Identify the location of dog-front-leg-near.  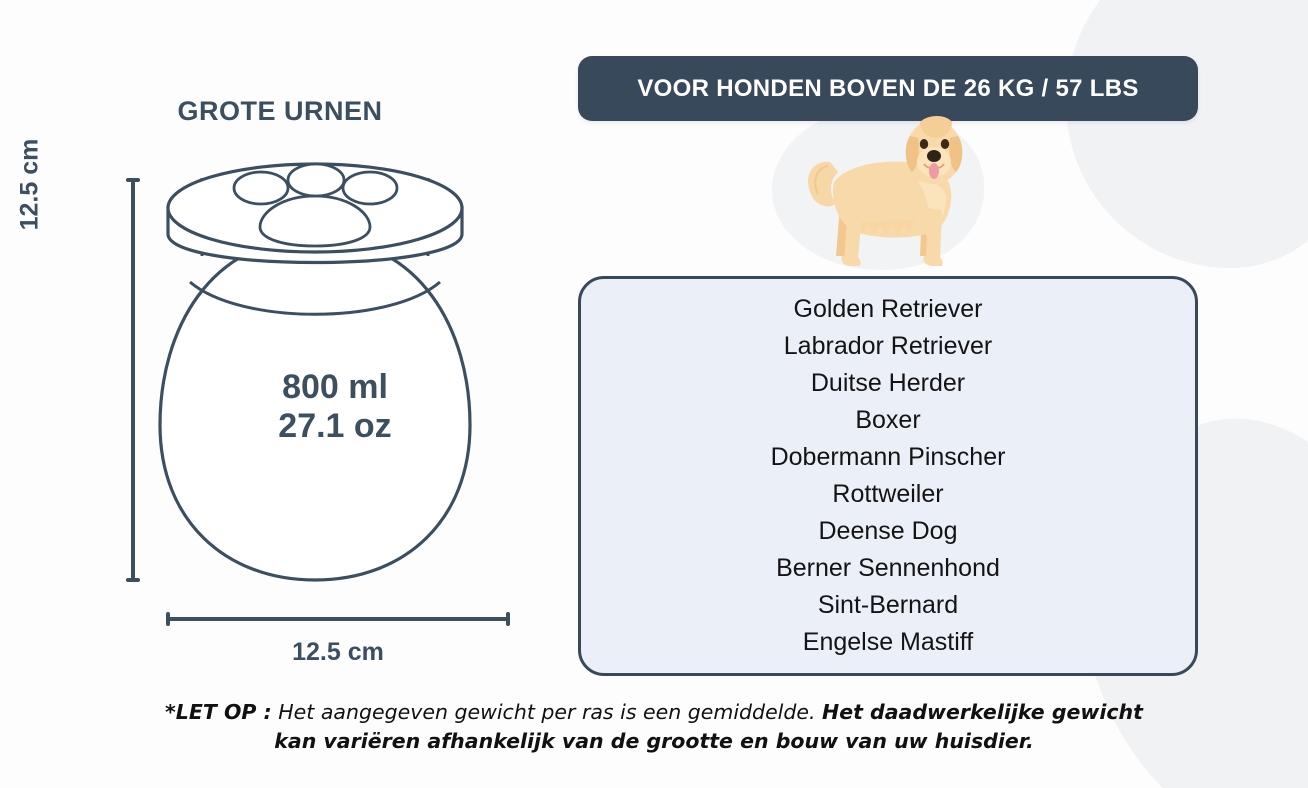
(934, 234).